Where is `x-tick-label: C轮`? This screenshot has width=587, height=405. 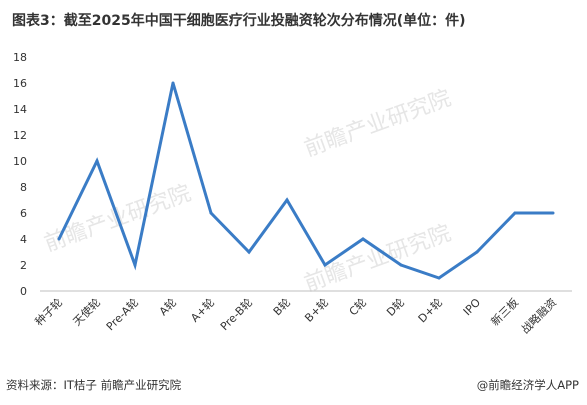
x-tick-label: C轮 is located at coordinates (357, 306).